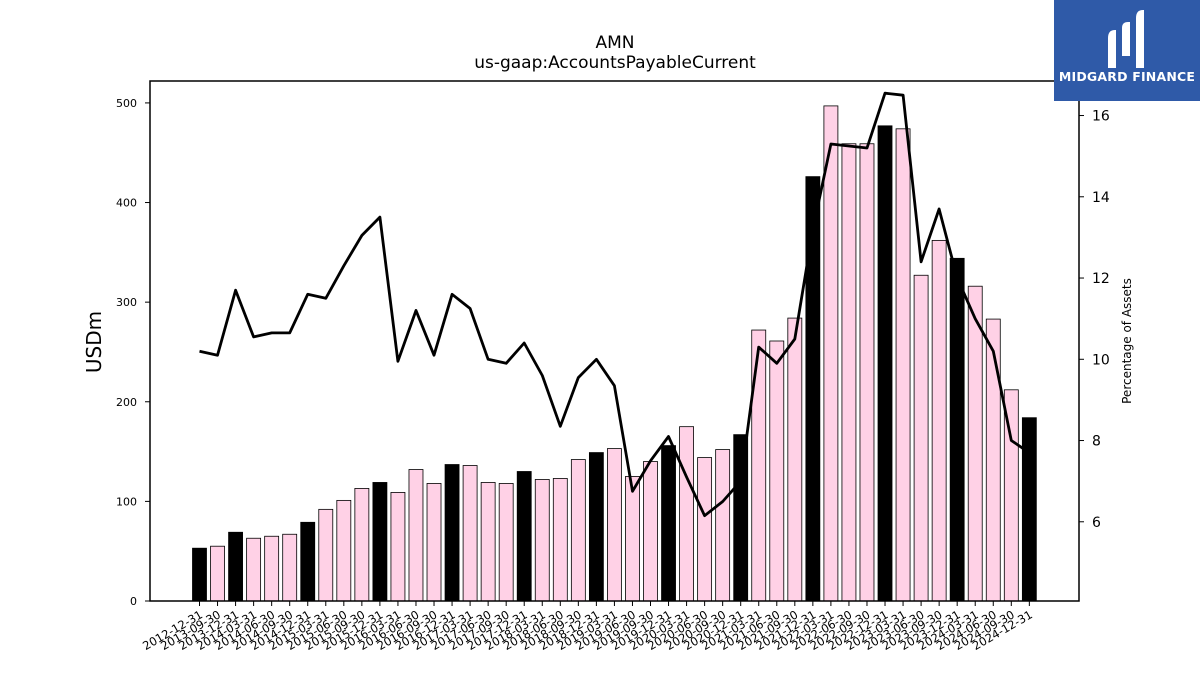 The height and width of the screenshot is (675, 1200). Describe the element at coordinates (1101, 279) in the screenshot. I see `y2-tick-label: 12` at that location.